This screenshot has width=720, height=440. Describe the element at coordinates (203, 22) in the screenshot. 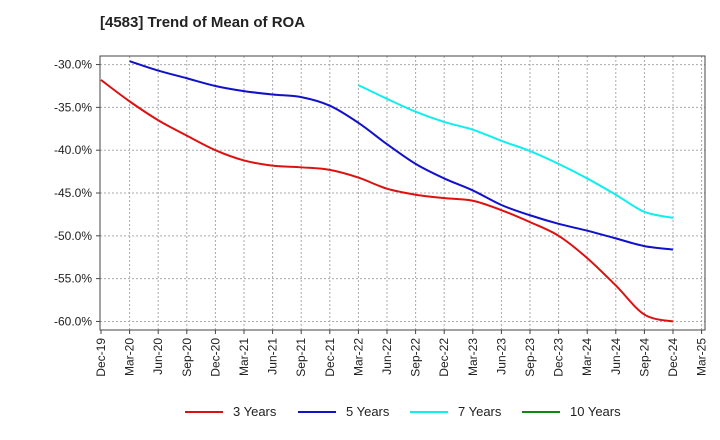

I see `chart-title: [4583] Trend of Mean of ROA` at that location.